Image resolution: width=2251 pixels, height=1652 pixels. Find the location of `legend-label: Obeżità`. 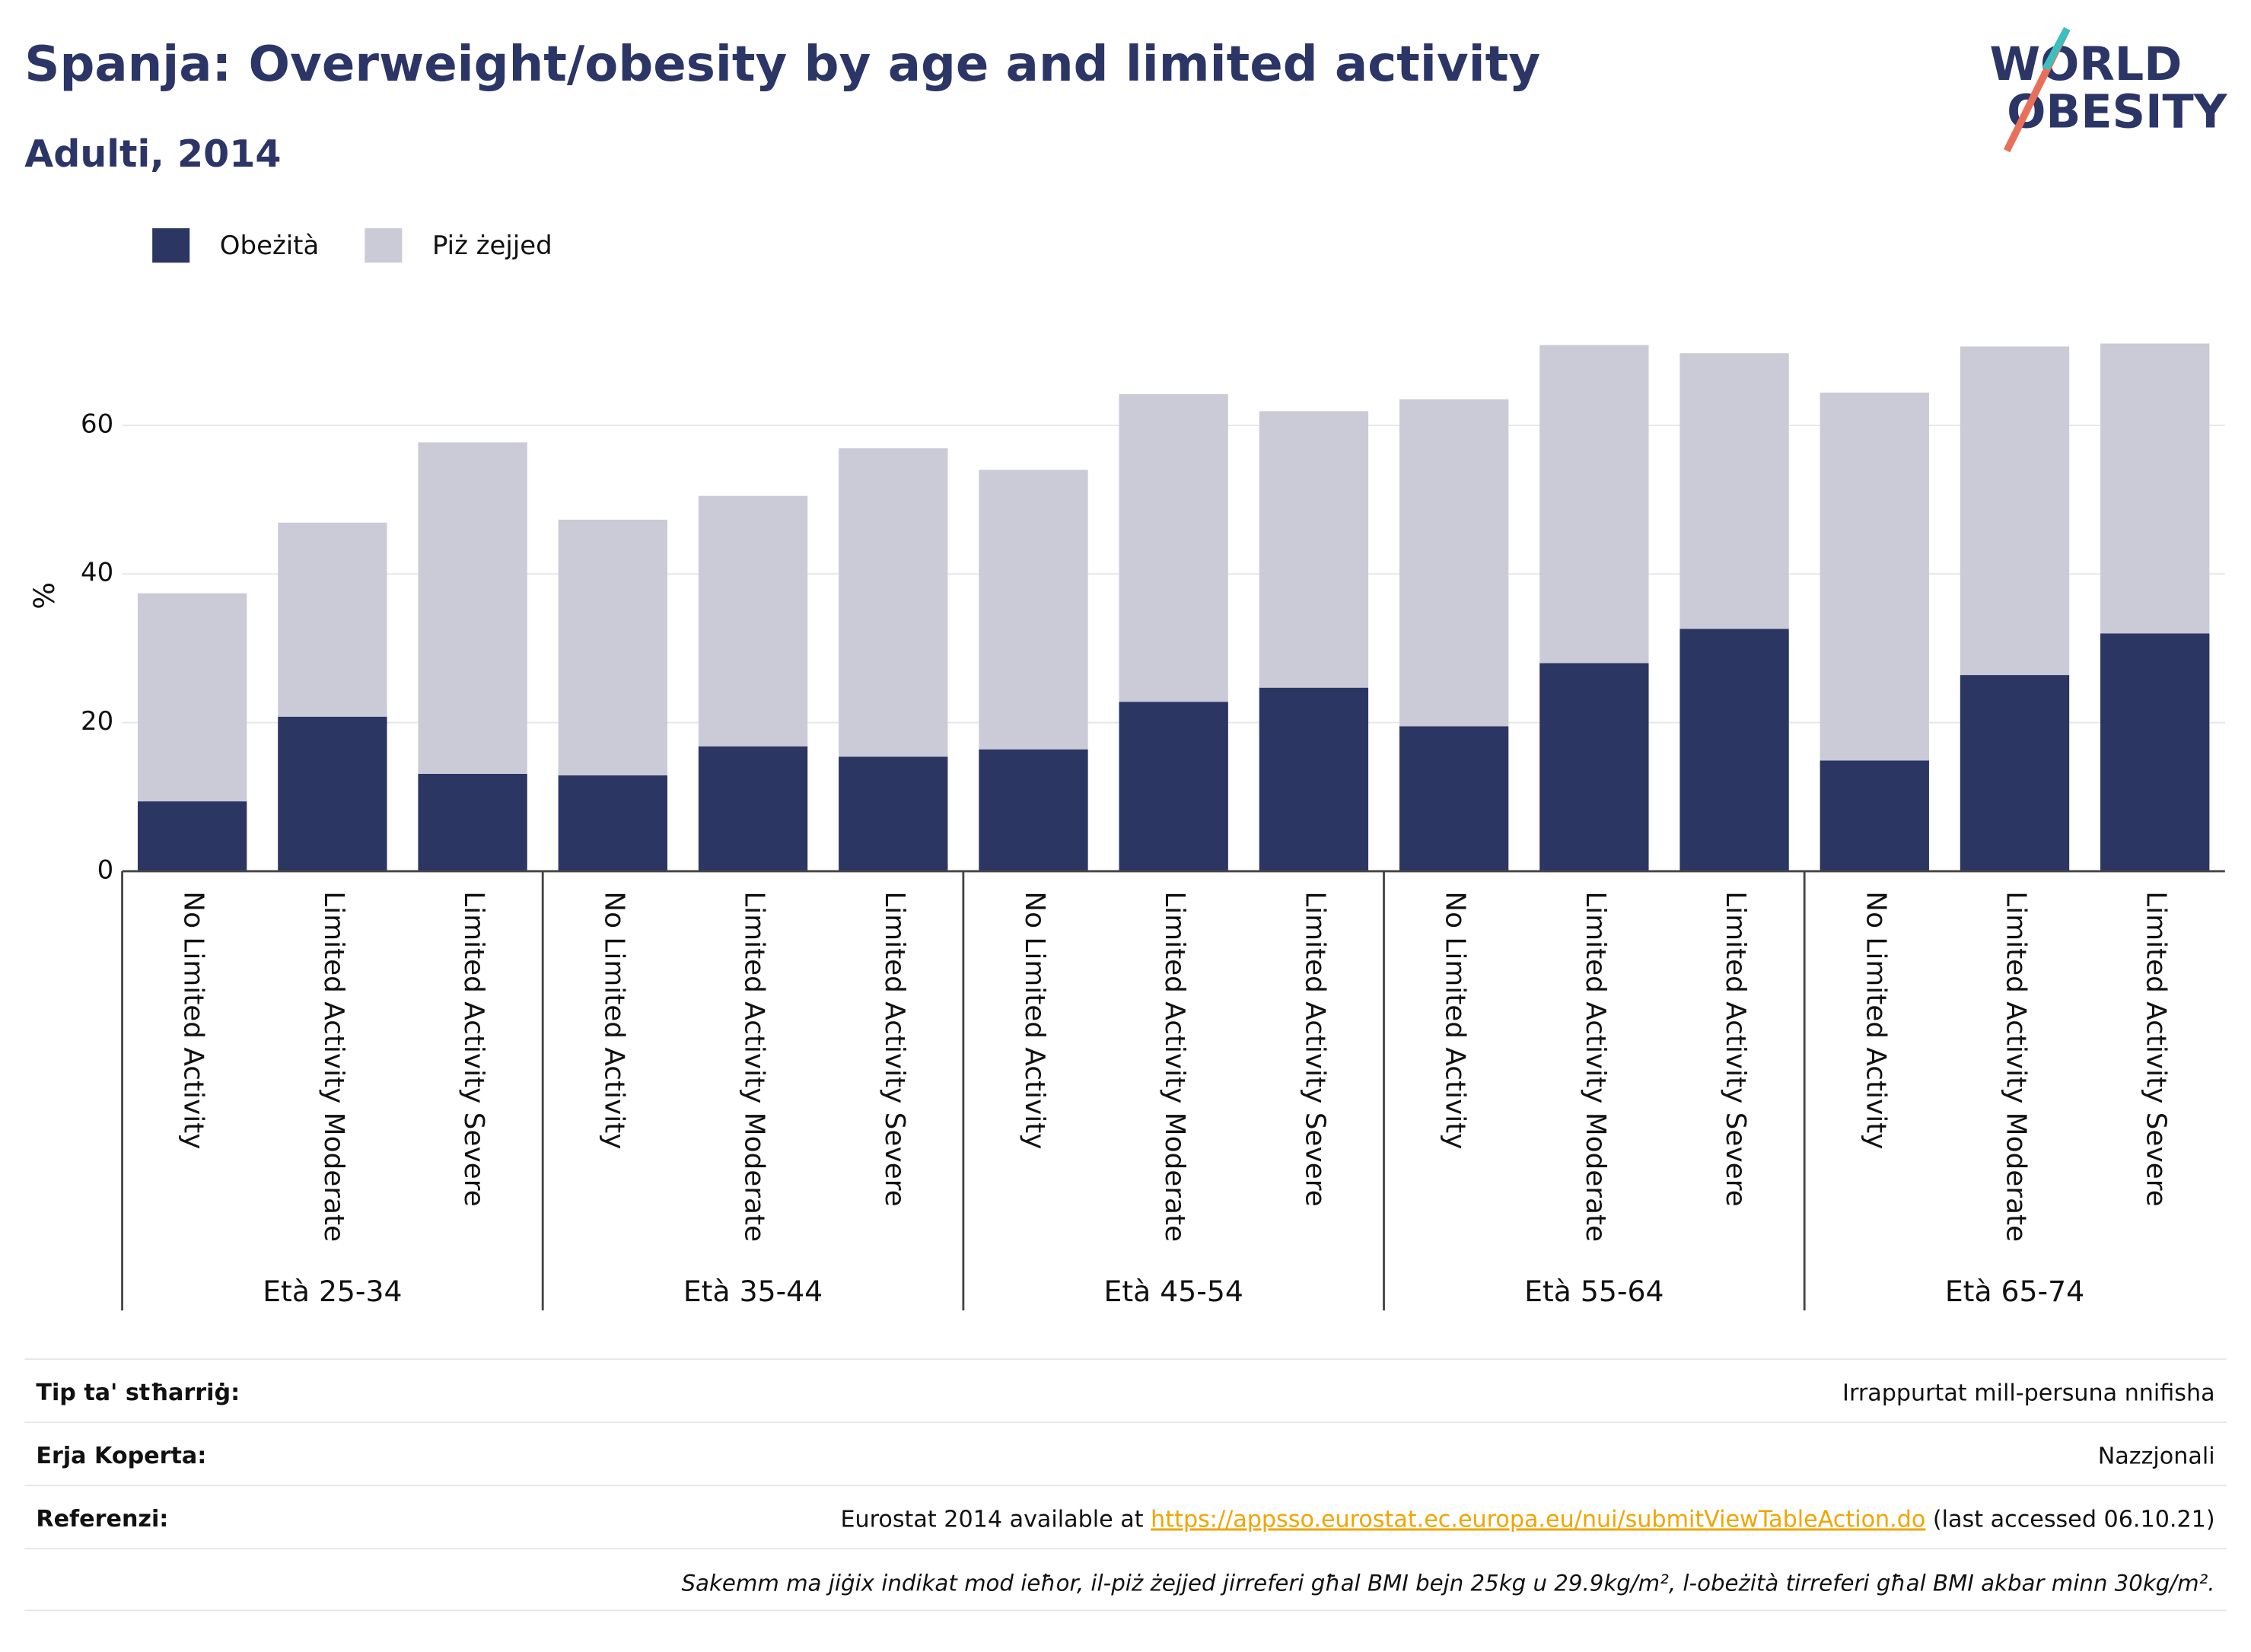

legend-label: Obeżità is located at coordinates (269, 246).